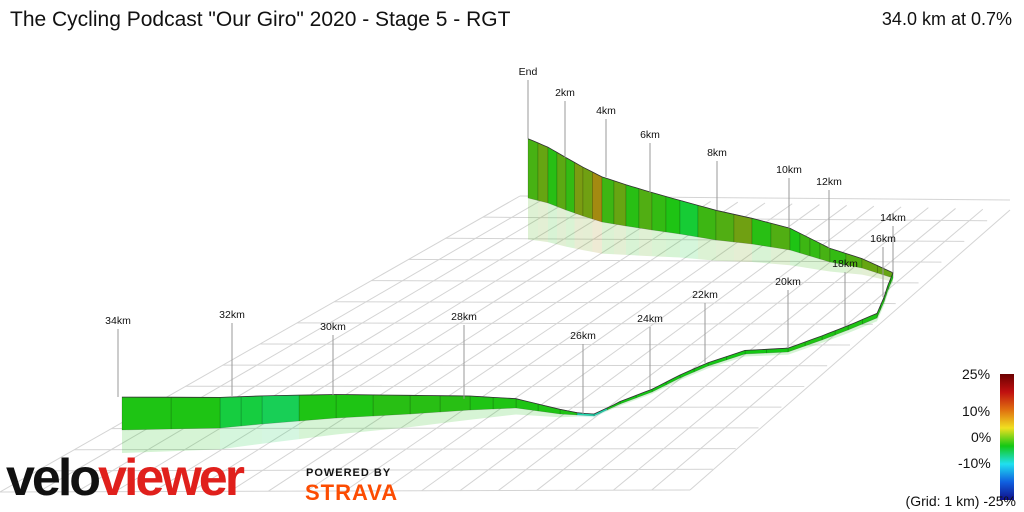 The width and height of the screenshot is (1024, 512). Describe the element at coordinates (118, 321) in the screenshot. I see `distance-marker-label: 34km` at that location.